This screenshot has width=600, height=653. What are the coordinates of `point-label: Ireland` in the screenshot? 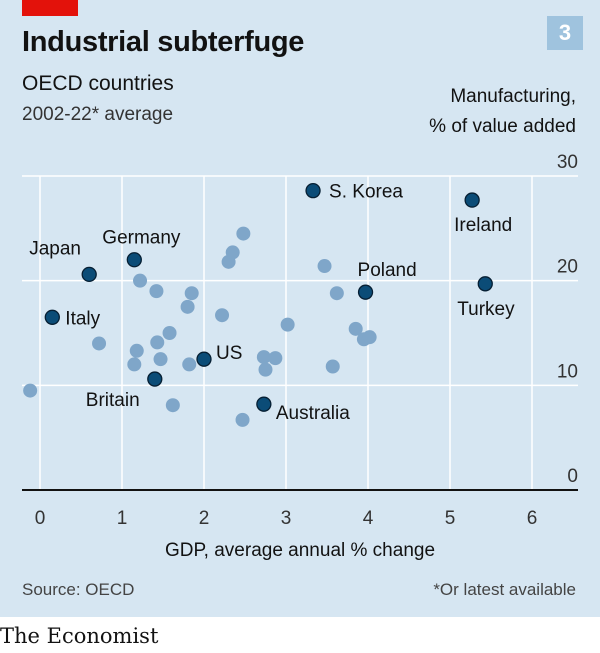 It's located at (483, 225).